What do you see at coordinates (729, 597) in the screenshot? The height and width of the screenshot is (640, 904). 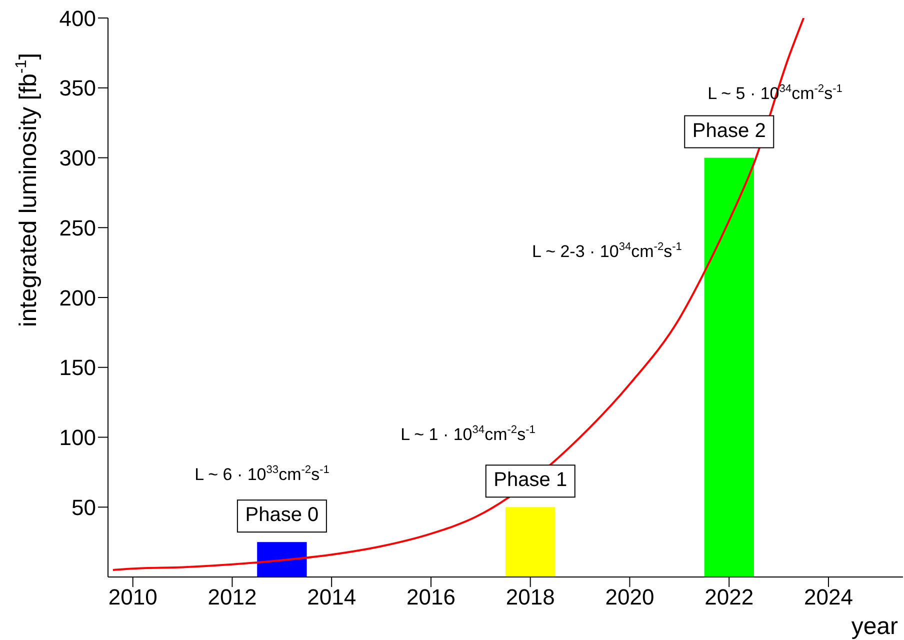 I see `x-tick-label: 2022` at bounding box center [729, 597].